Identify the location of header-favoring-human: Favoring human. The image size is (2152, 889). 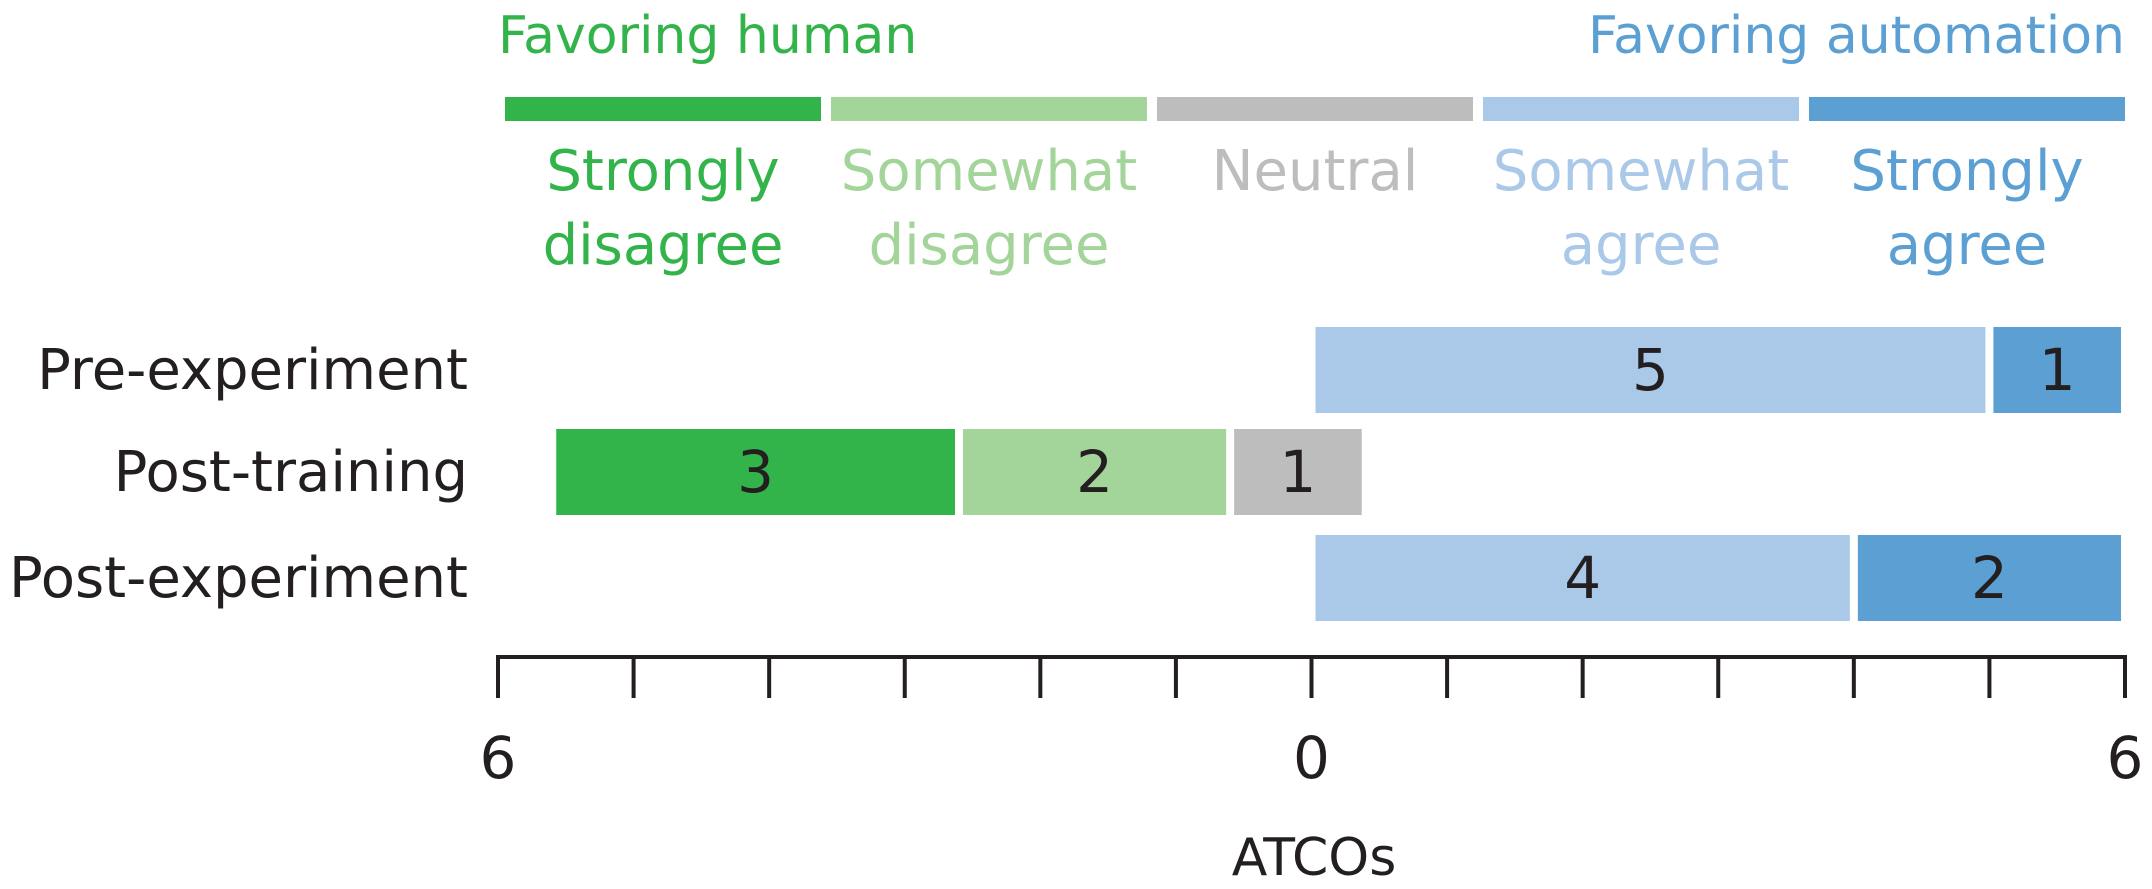
(707, 36).